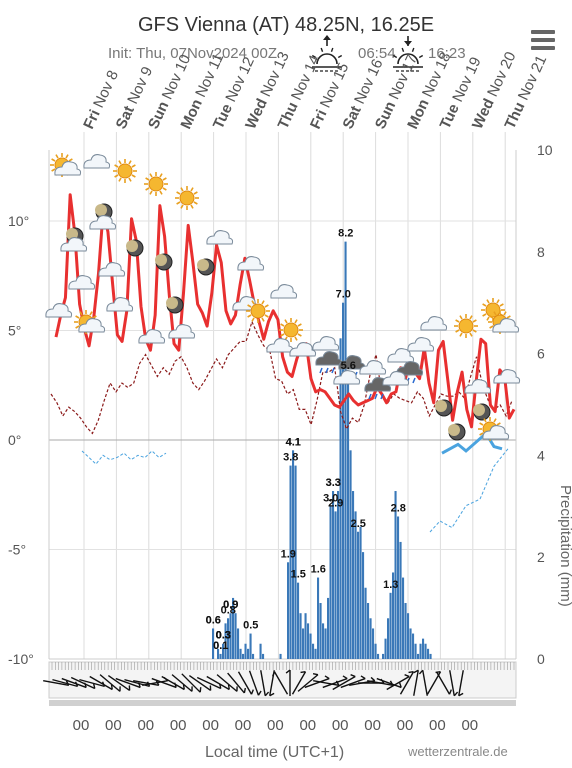  What do you see at coordinates (398, 508) in the screenshot?
I see `precip-value-label: 2.8` at bounding box center [398, 508].